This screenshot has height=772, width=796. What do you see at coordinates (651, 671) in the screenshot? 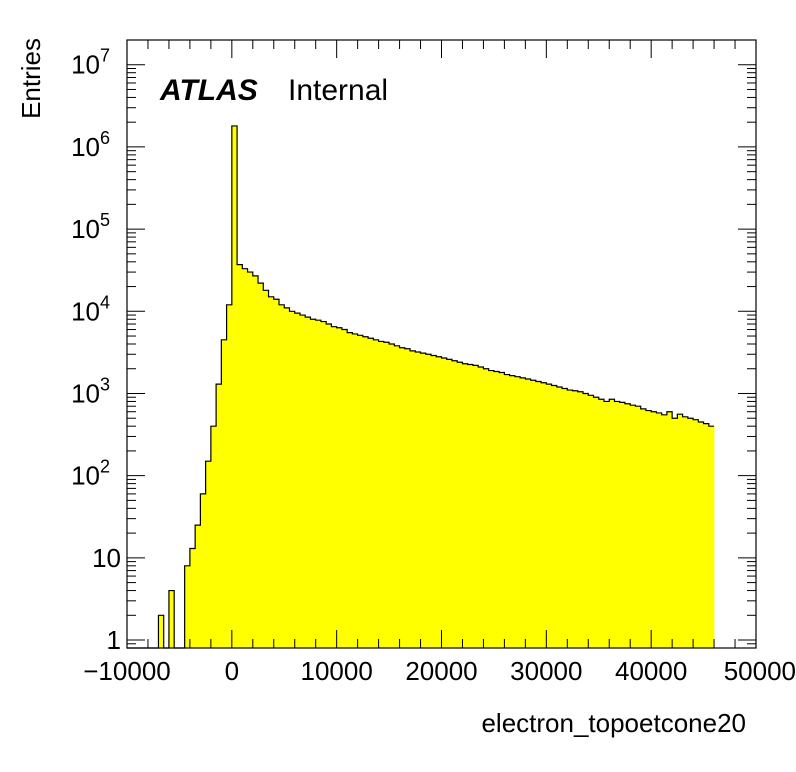
I see `x-tick-label: 40000` at bounding box center [651, 671].